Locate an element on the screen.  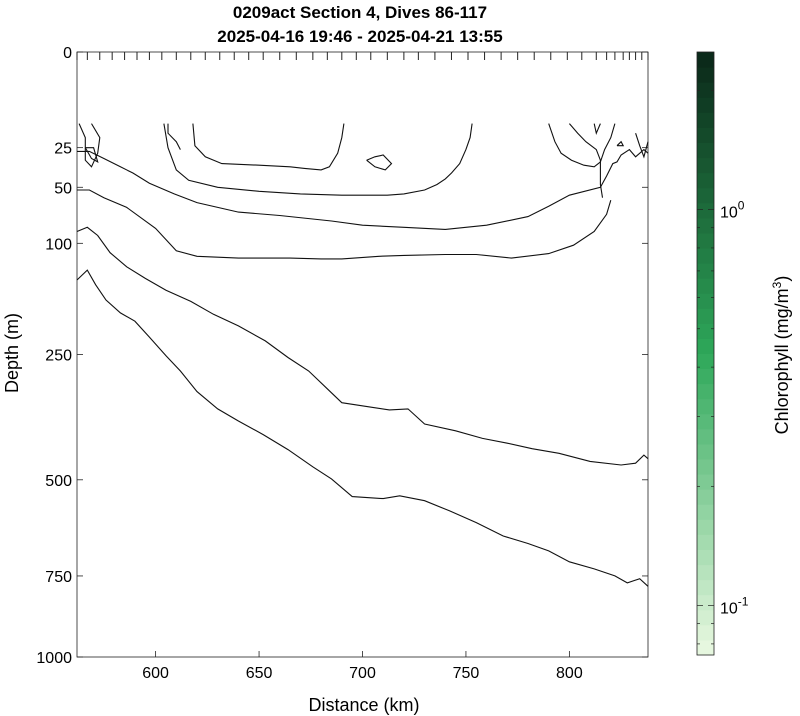
contour-inner-bowl is located at coordinates (268, 147).